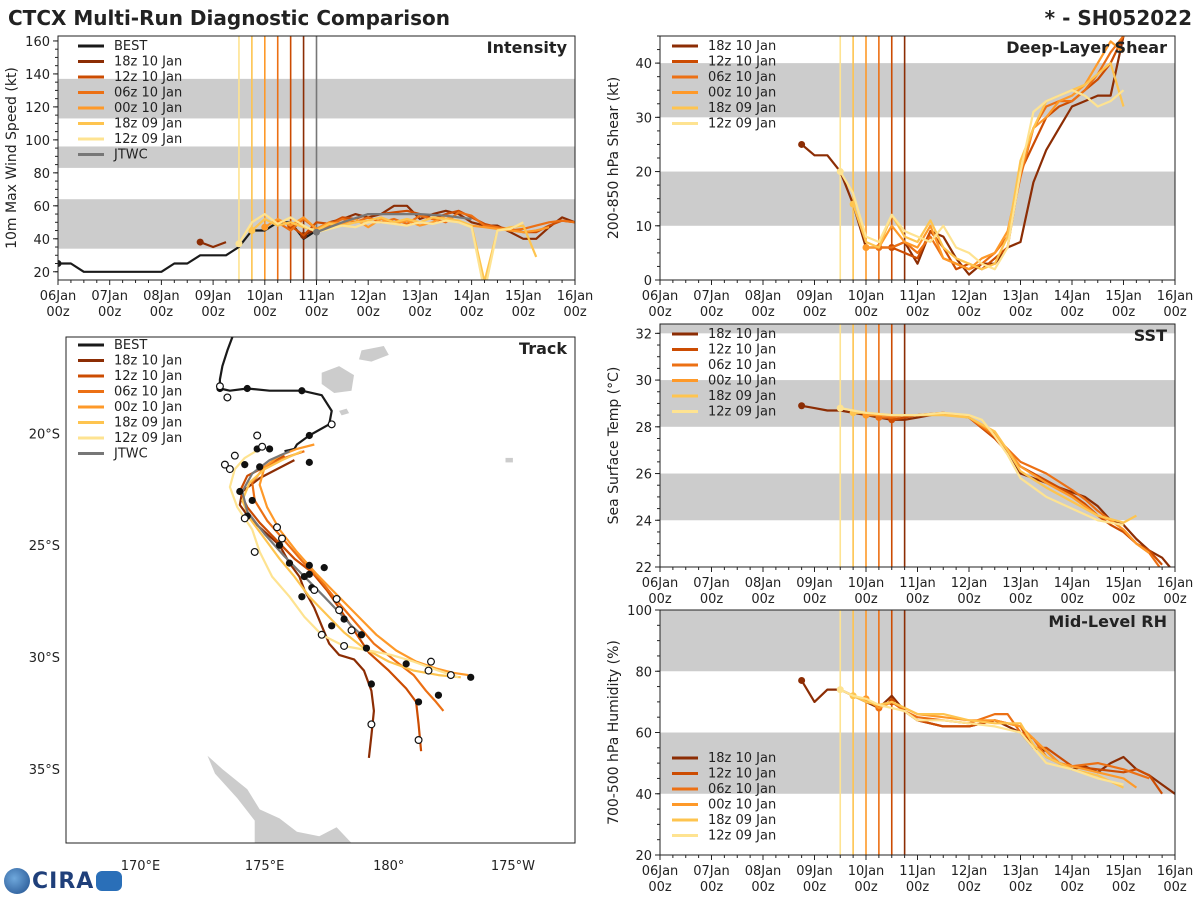 The height and width of the screenshot is (904, 1200). I want to click on y-axis-label: 700-500 hPa Humidity (%), so click(614, 732).